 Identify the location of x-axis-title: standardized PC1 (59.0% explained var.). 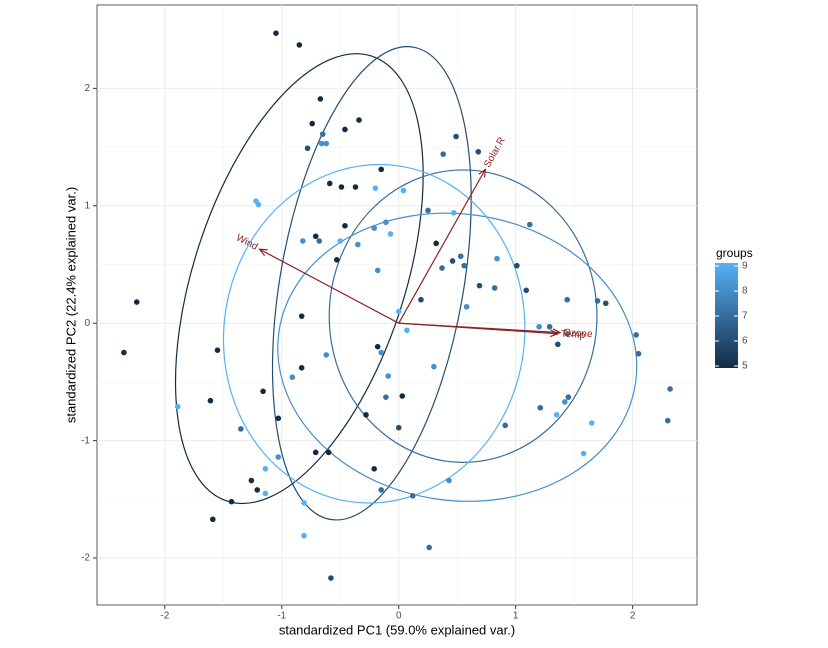
(397, 629).